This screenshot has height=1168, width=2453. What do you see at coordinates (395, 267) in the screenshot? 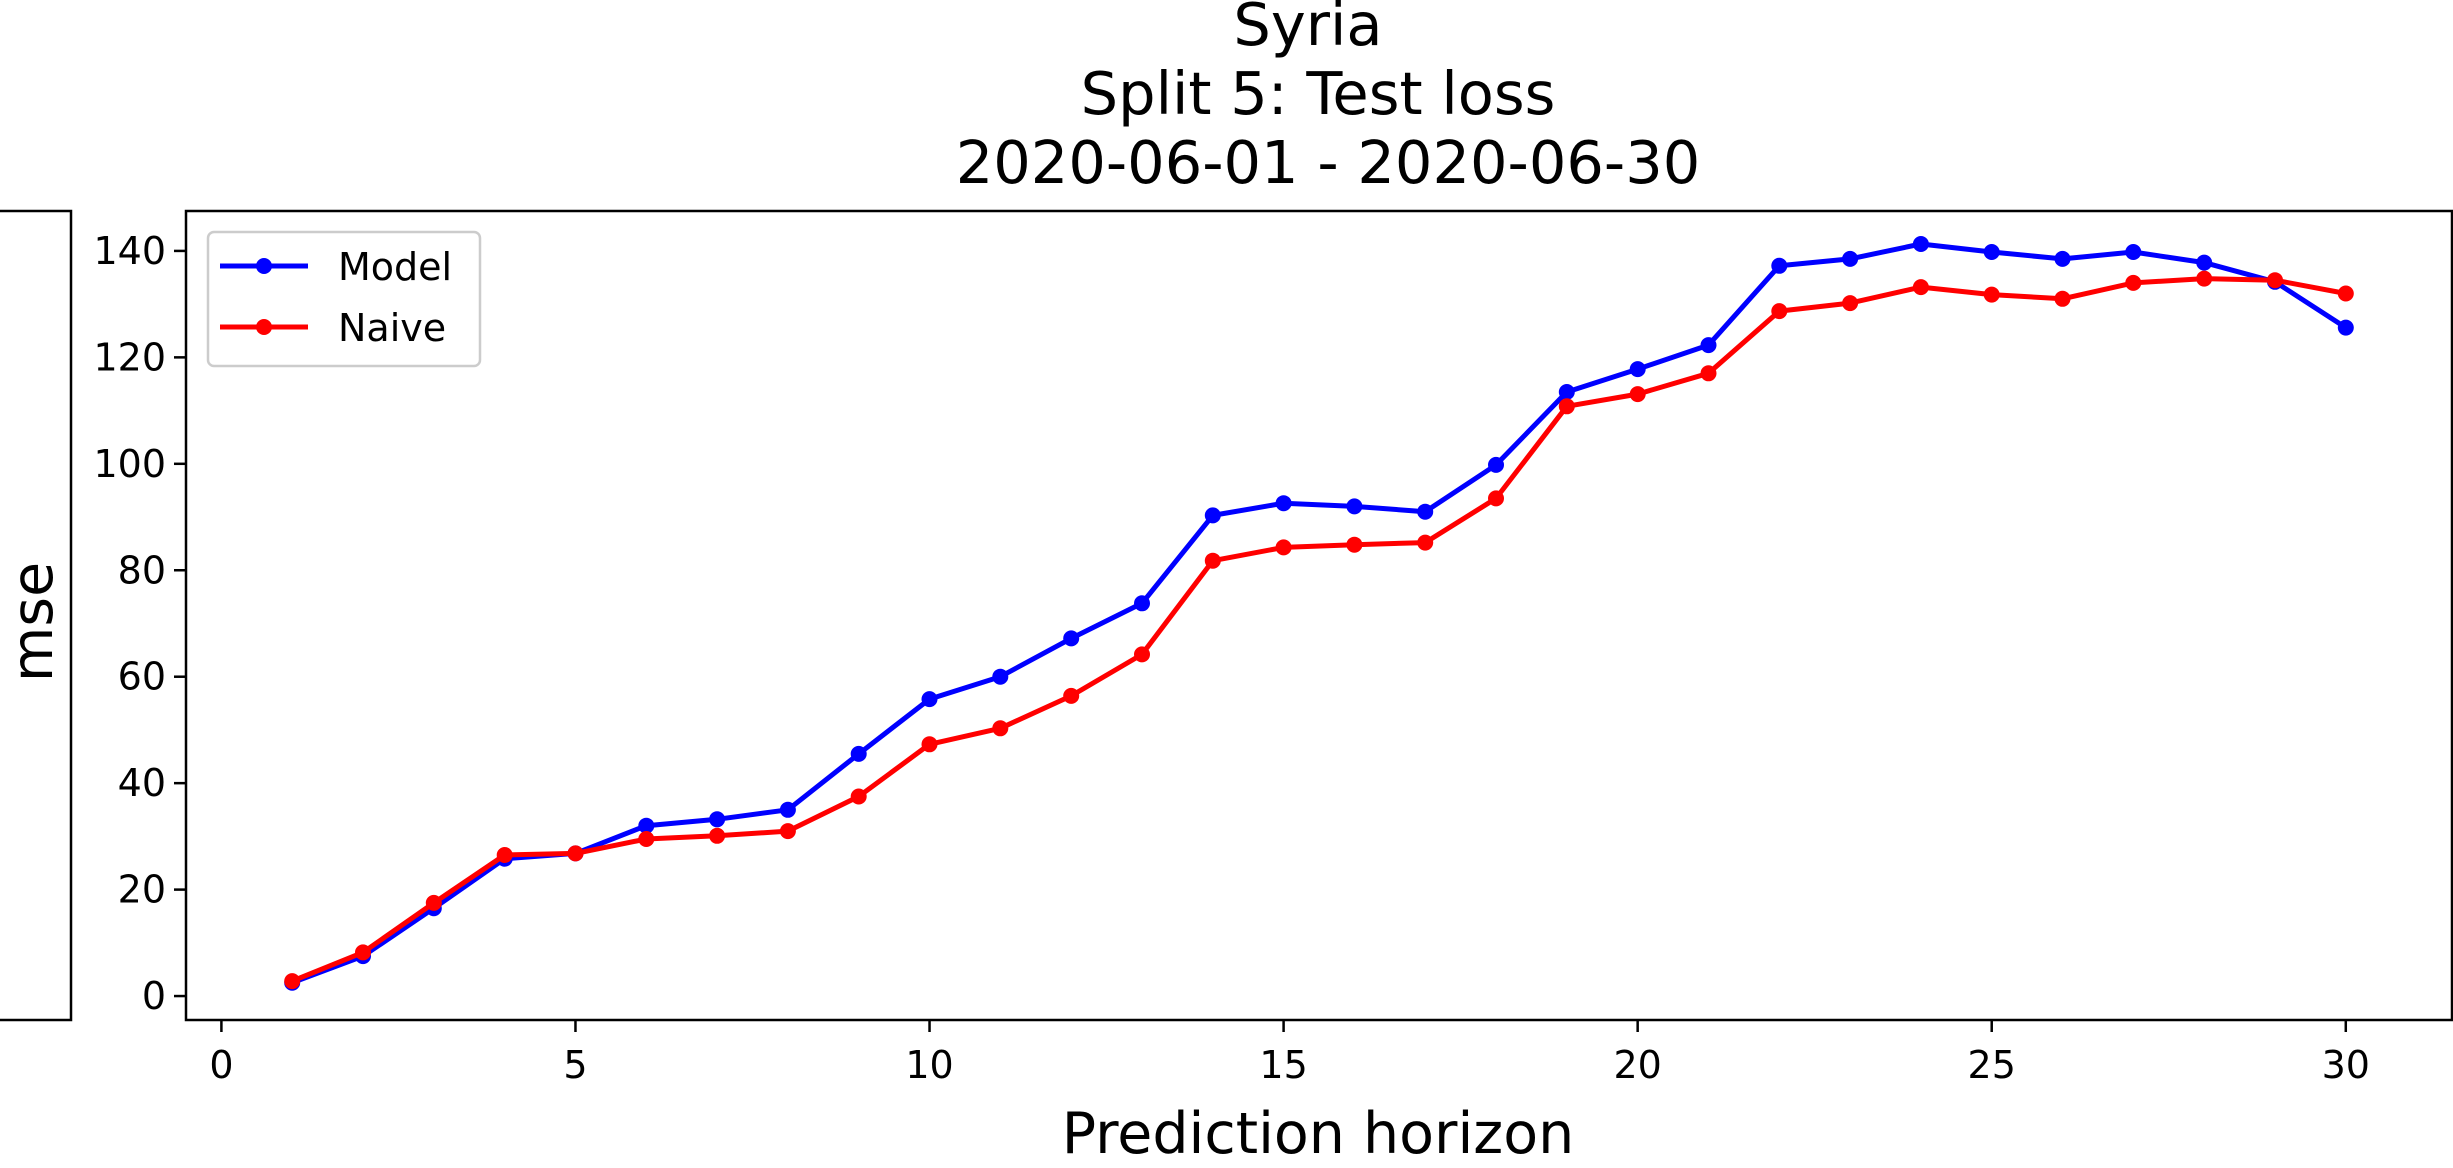
I see `legend-label-model: Model` at bounding box center [395, 267].